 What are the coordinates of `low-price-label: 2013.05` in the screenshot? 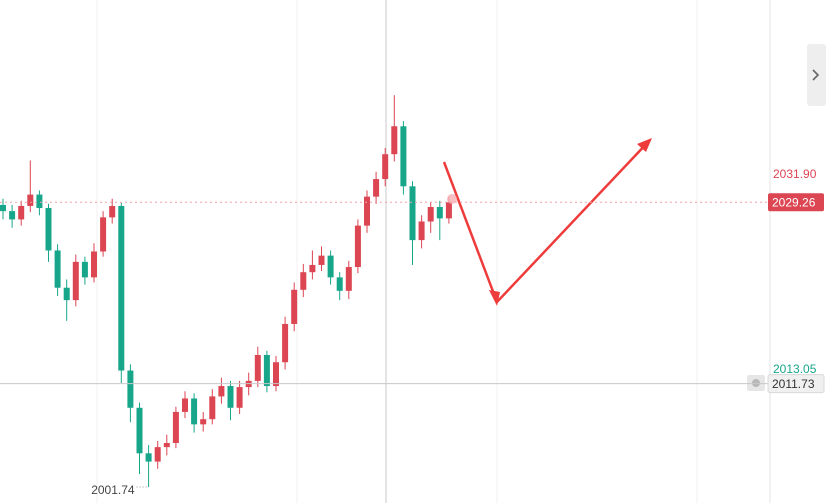 It's located at (795, 369).